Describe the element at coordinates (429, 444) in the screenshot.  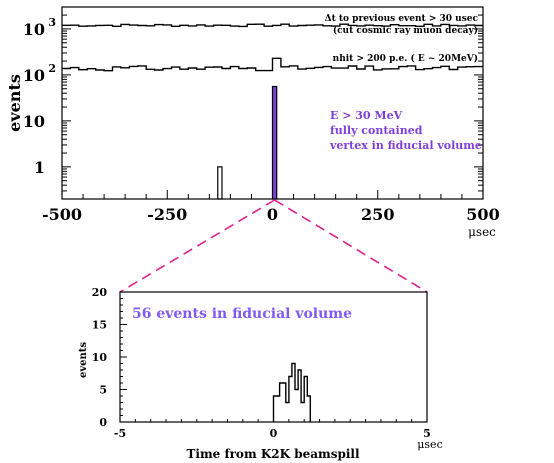
I see `bottom-x-unit: μsec` at that location.